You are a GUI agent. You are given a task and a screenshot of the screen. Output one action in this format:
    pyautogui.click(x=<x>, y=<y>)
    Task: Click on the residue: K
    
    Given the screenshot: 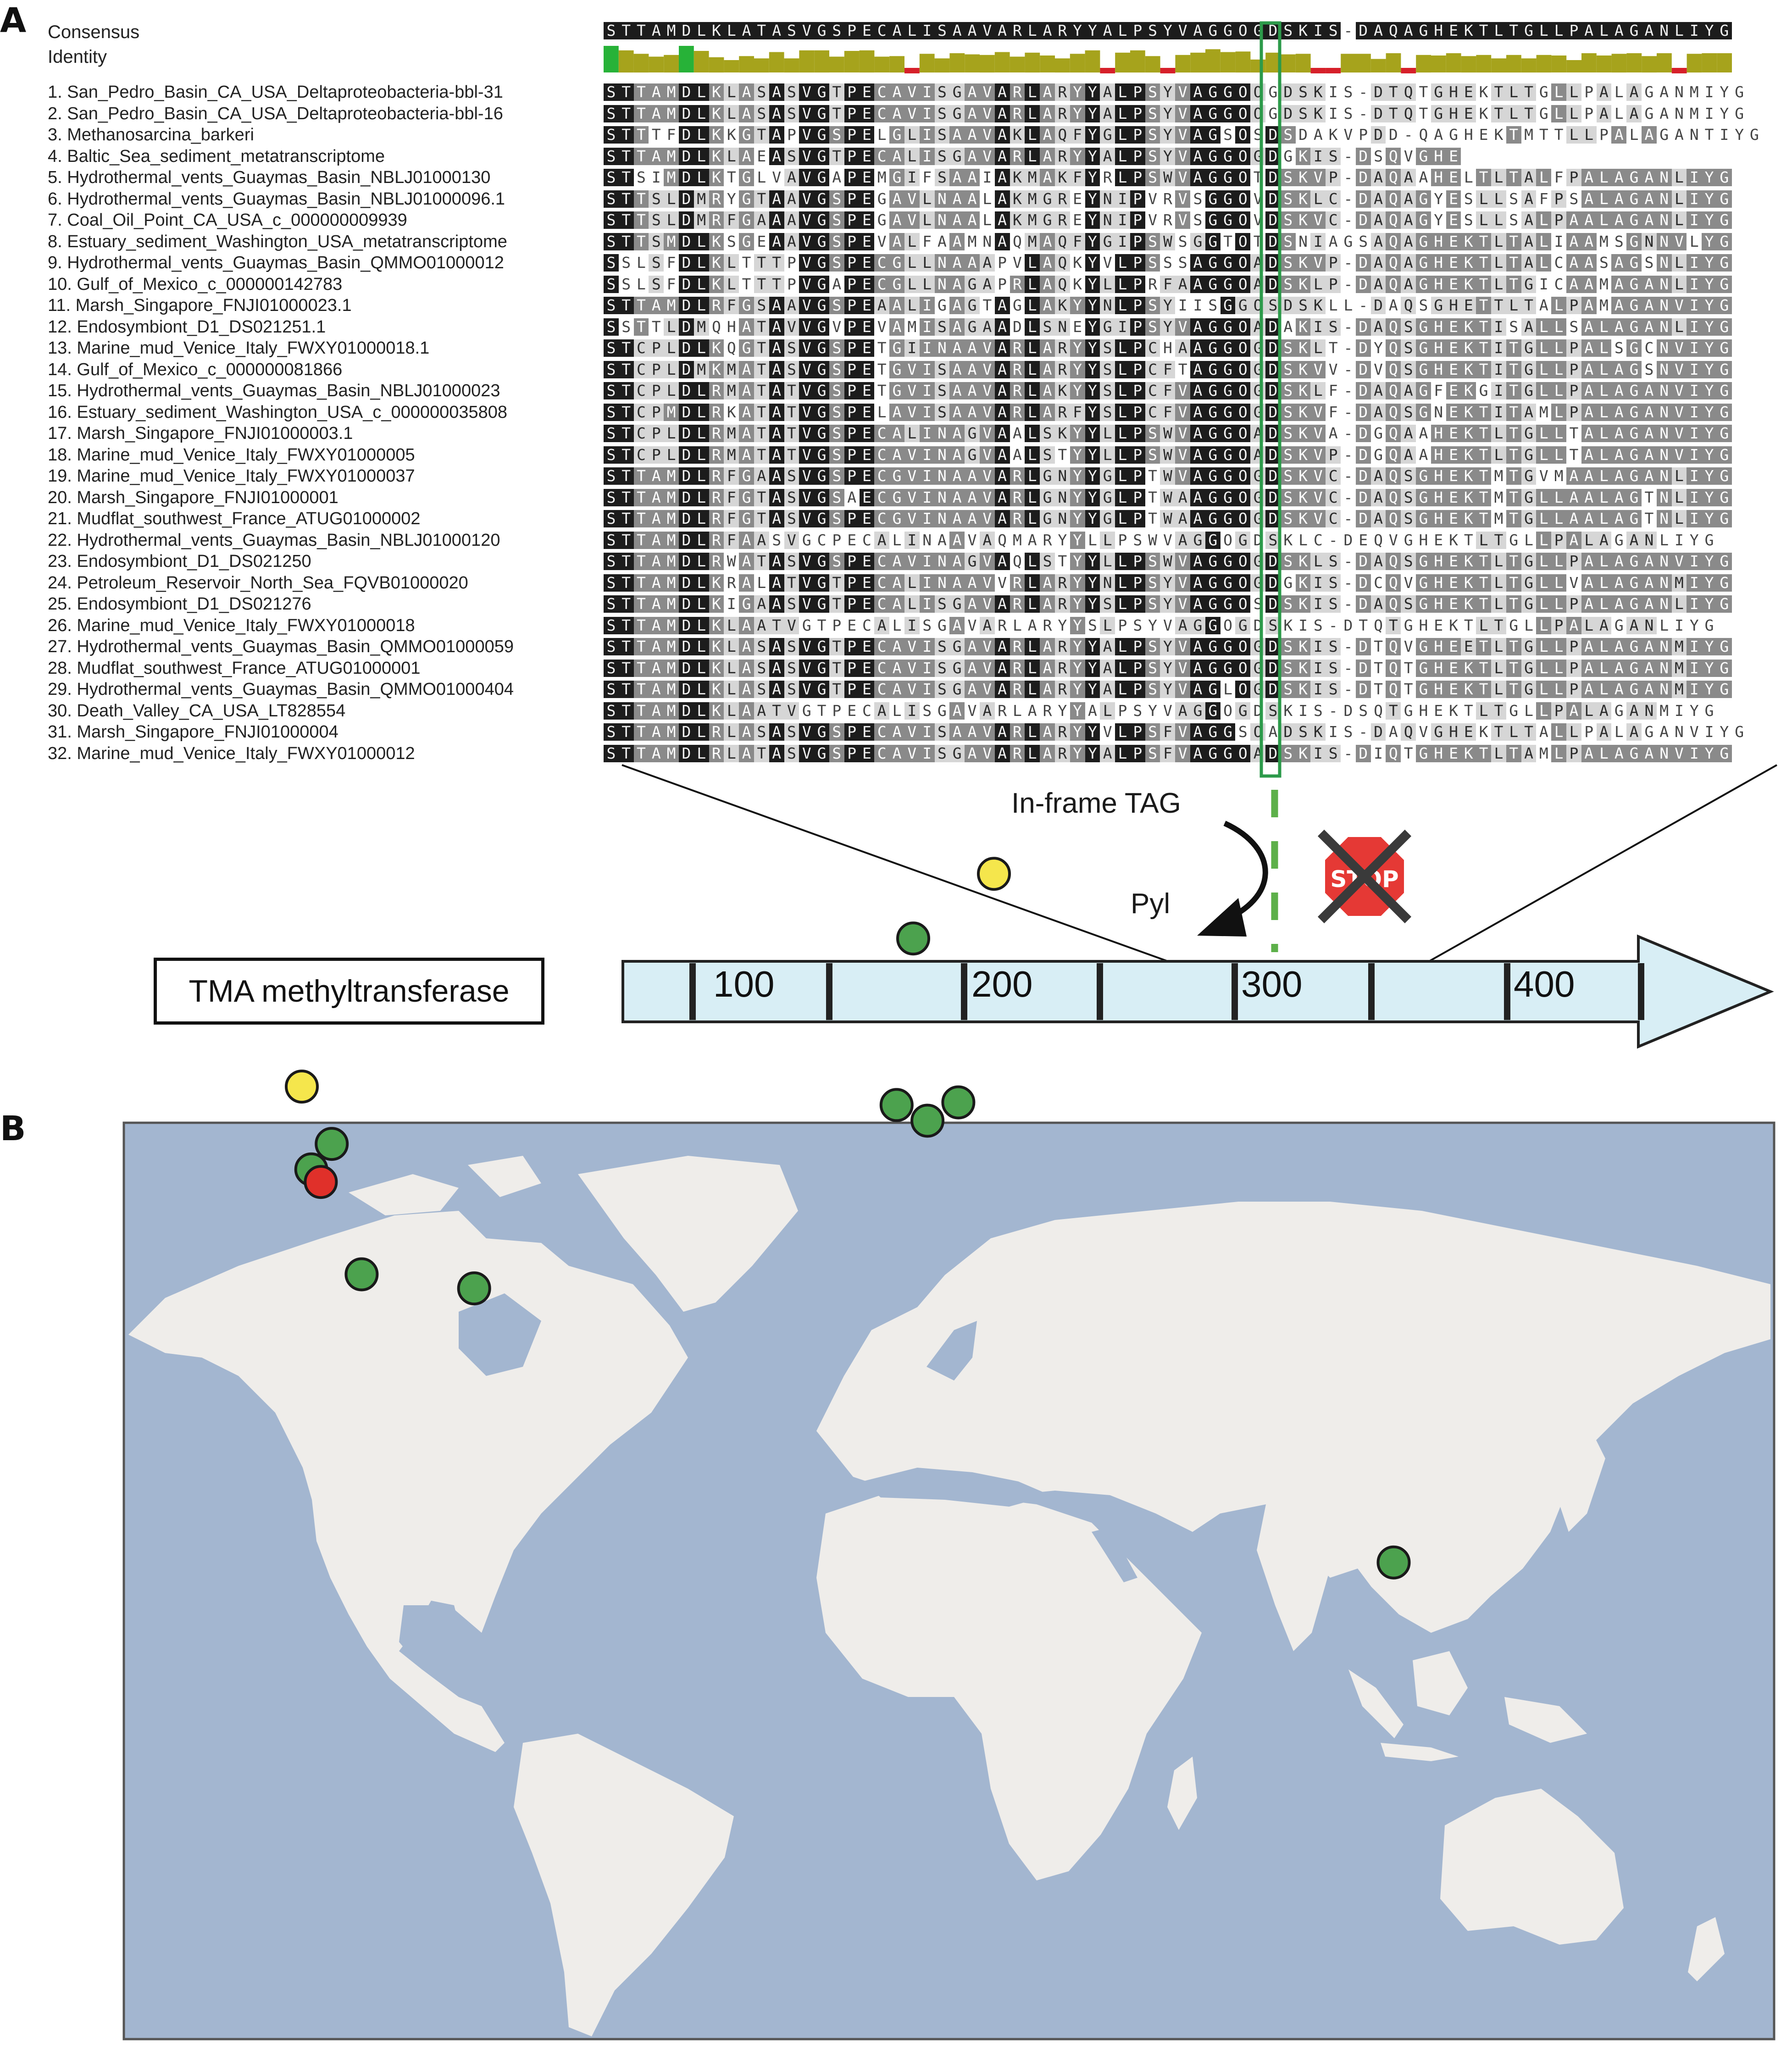 What is the action you would take?
    pyautogui.click(x=1303, y=604)
    